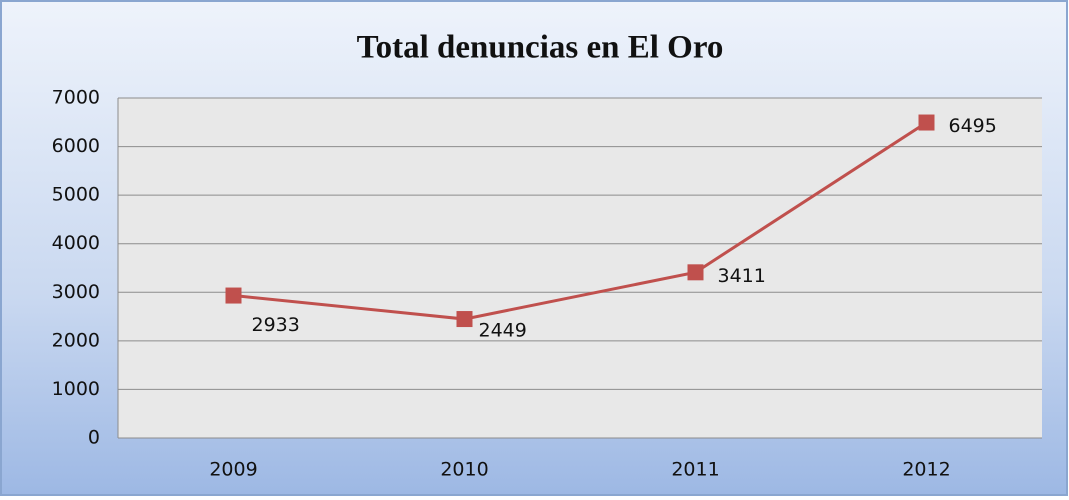 The width and height of the screenshot is (1069, 500). What do you see at coordinates (464, 470) in the screenshot?
I see `x-tick-label: 2010` at bounding box center [464, 470].